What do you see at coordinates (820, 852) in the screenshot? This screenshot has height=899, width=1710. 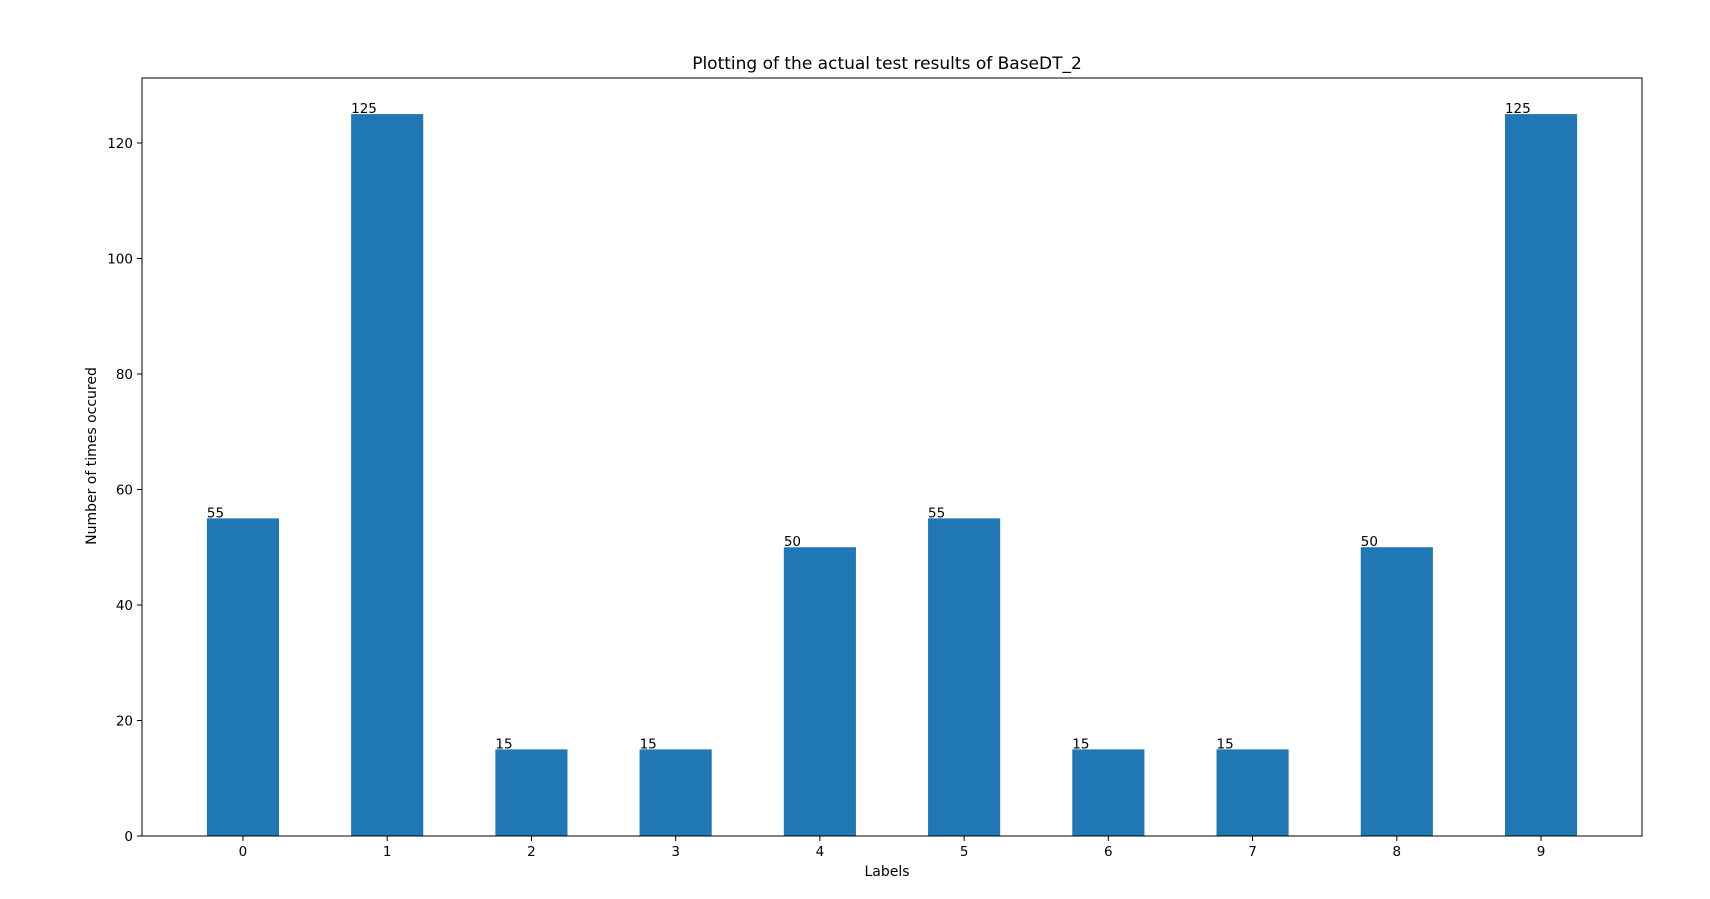 I see `x-tick-label-4: 4` at bounding box center [820, 852].